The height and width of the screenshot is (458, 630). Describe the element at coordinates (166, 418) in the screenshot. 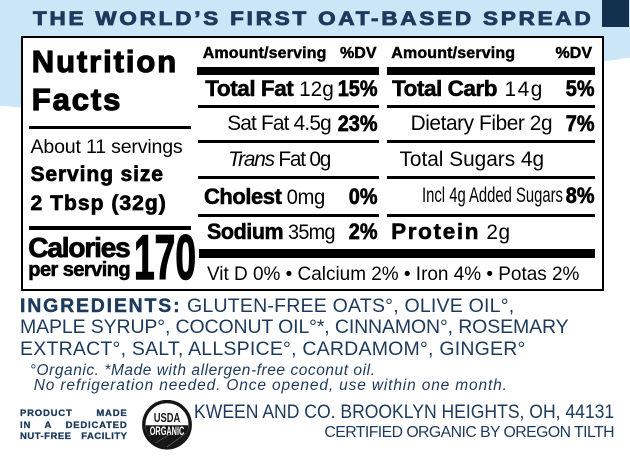

I see `svg-text: USDA` at that location.